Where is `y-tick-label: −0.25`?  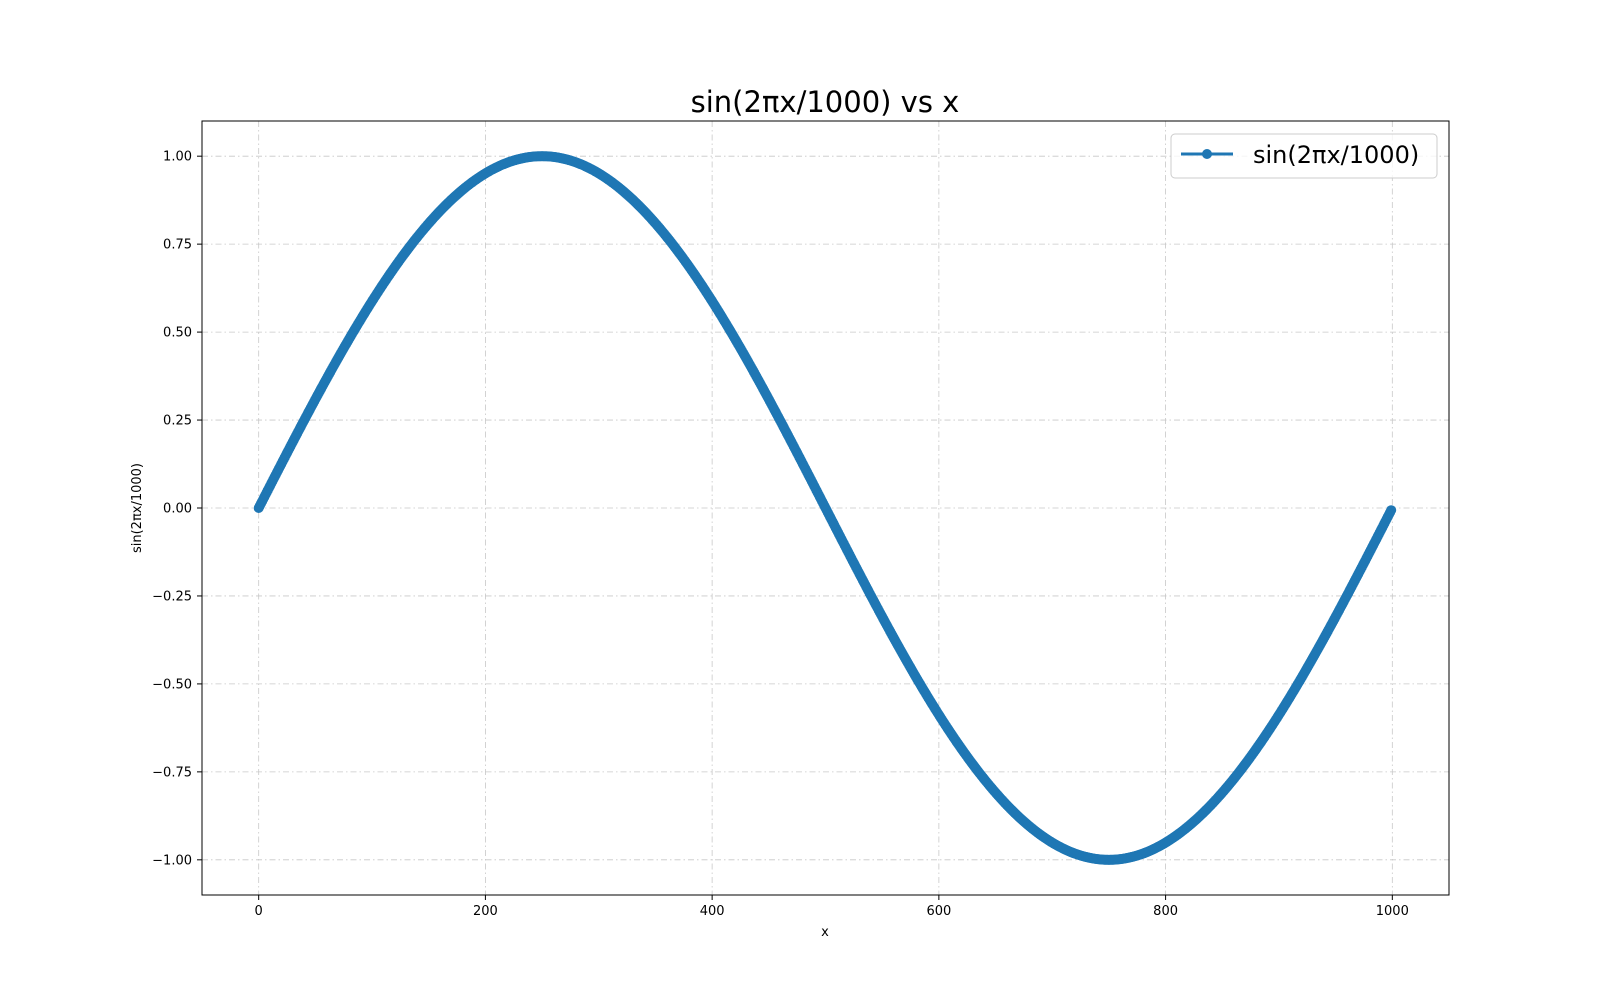
y-tick-label: −0.25 is located at coordinates (172, 596).